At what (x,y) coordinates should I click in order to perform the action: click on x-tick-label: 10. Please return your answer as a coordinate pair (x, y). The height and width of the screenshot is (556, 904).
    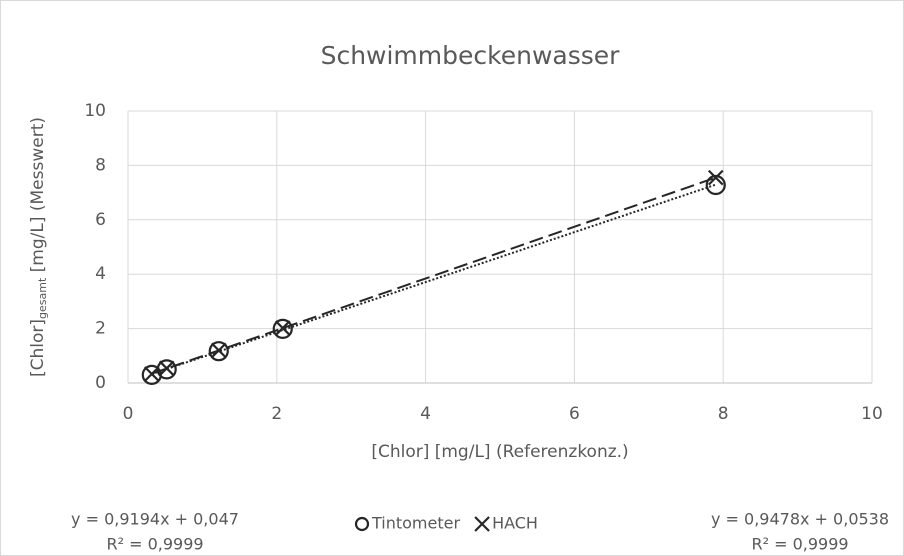
    Looking at the image, I should click on (872, 414).